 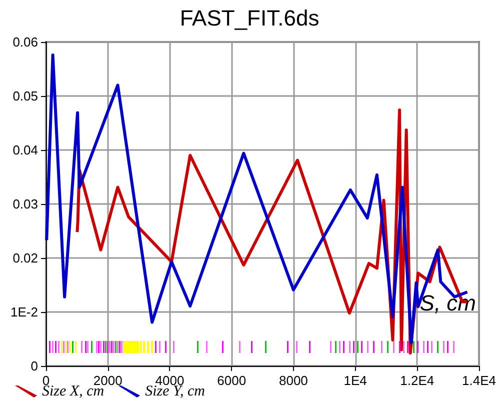 What do you see at coordinates (107, 380) in the screenshot?
I see `x-tick-label: 2000` at bounding box center [107, 380].